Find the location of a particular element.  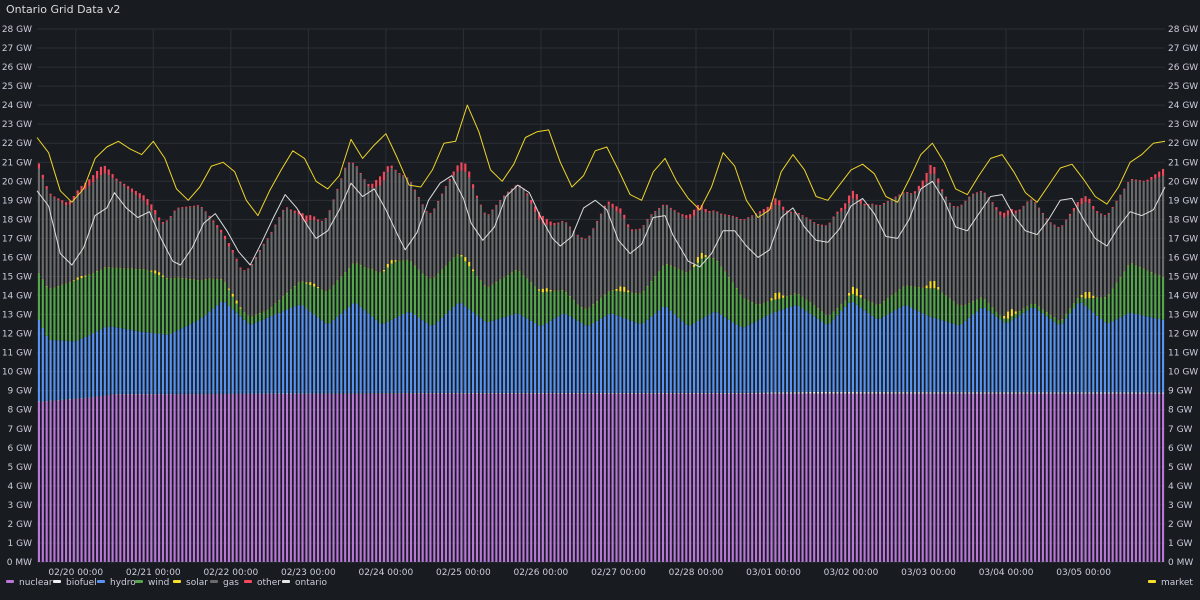

panel-title: Ontario Grid Data v2 is located at coordinates (63, 9).